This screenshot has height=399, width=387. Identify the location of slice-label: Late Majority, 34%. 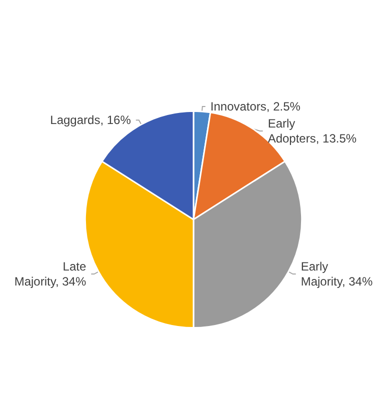
(50, 274).